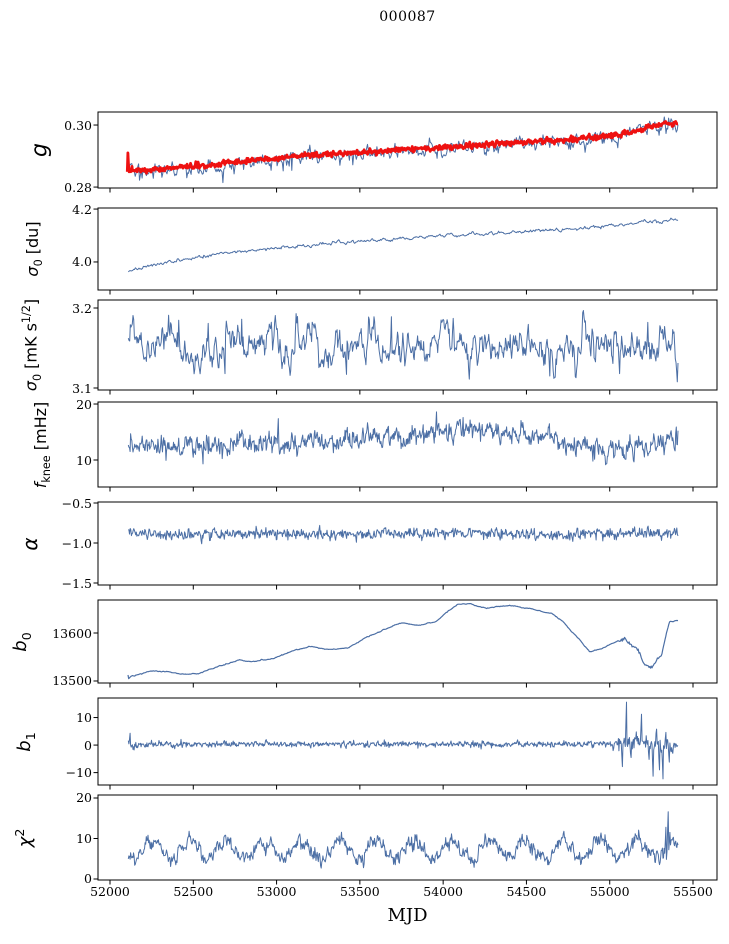 This screenshot has width=729, height=944. Describe the element at coordinates (30, 735) in the screenshot. I see `ylabel-part: 1` at that location.